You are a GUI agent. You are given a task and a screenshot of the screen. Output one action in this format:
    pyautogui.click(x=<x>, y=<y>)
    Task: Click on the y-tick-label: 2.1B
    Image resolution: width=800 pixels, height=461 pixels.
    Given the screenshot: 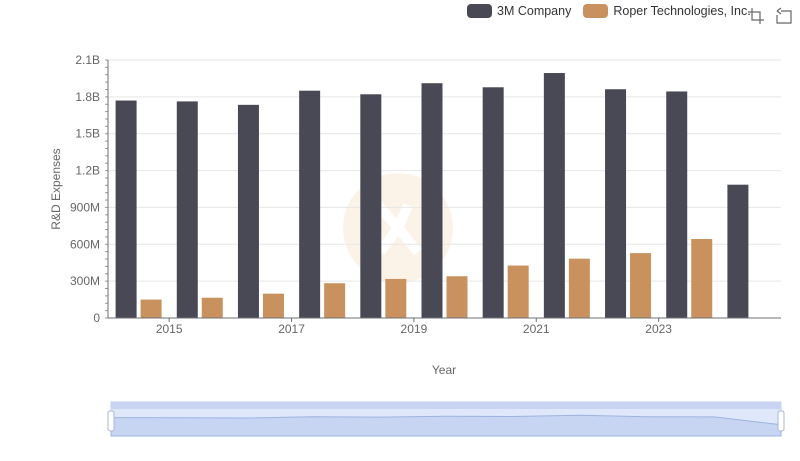 What is the action you would take?
    pyautogui.click(x=87, y=60)
    